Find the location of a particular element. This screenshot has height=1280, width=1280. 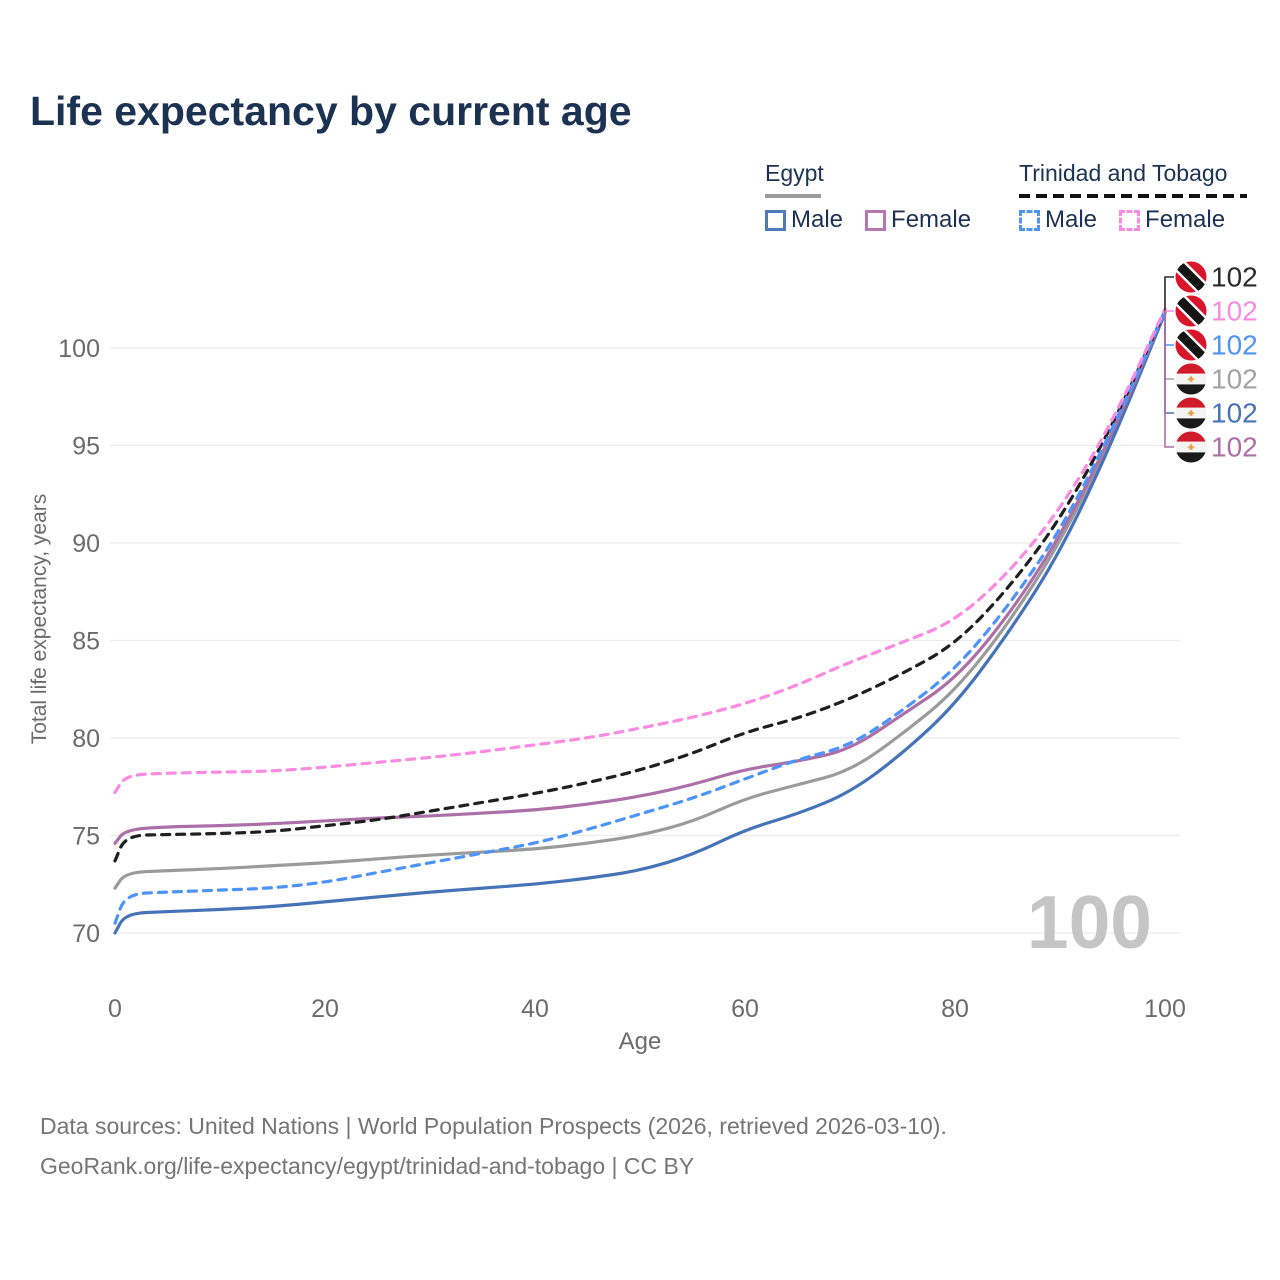

trinidad-female-swatch-icon is located at coordinates (1130, 220).